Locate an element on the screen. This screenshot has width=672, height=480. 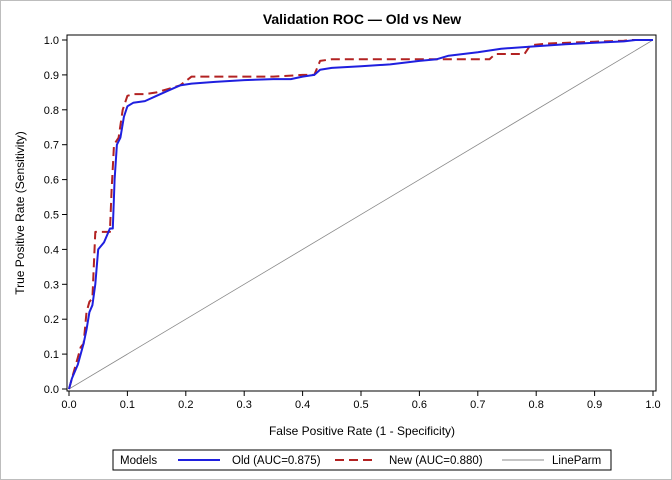
x-tick-label: 0.1 is located at coordinates (127, 405).